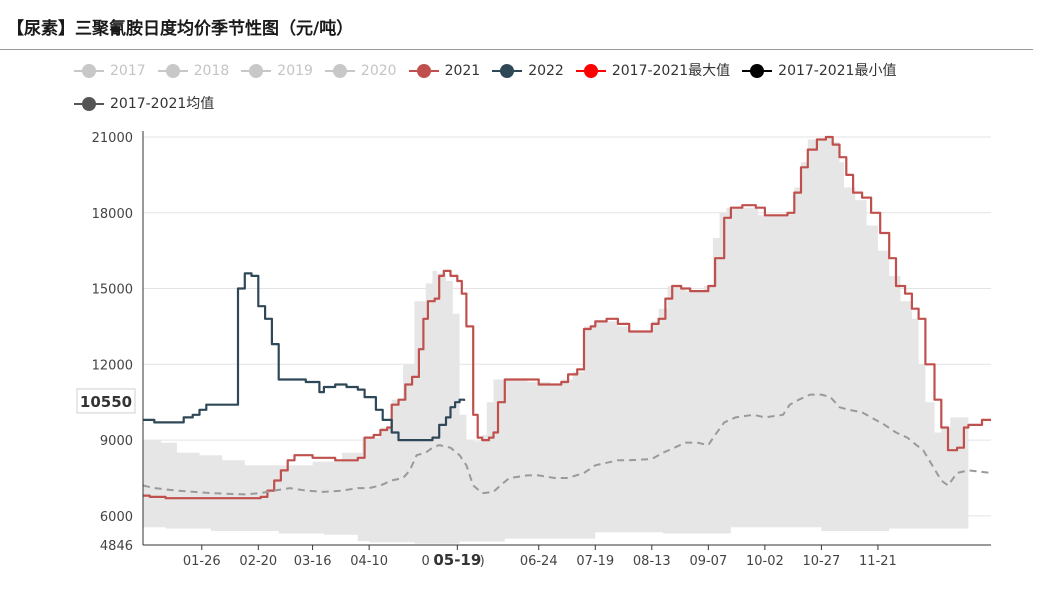 The width and height of the screenshot is (1047, 598). Describe the element at coordinates (202, 561) in the screenshot. I see `x-tick-label: 01-26` at that location.